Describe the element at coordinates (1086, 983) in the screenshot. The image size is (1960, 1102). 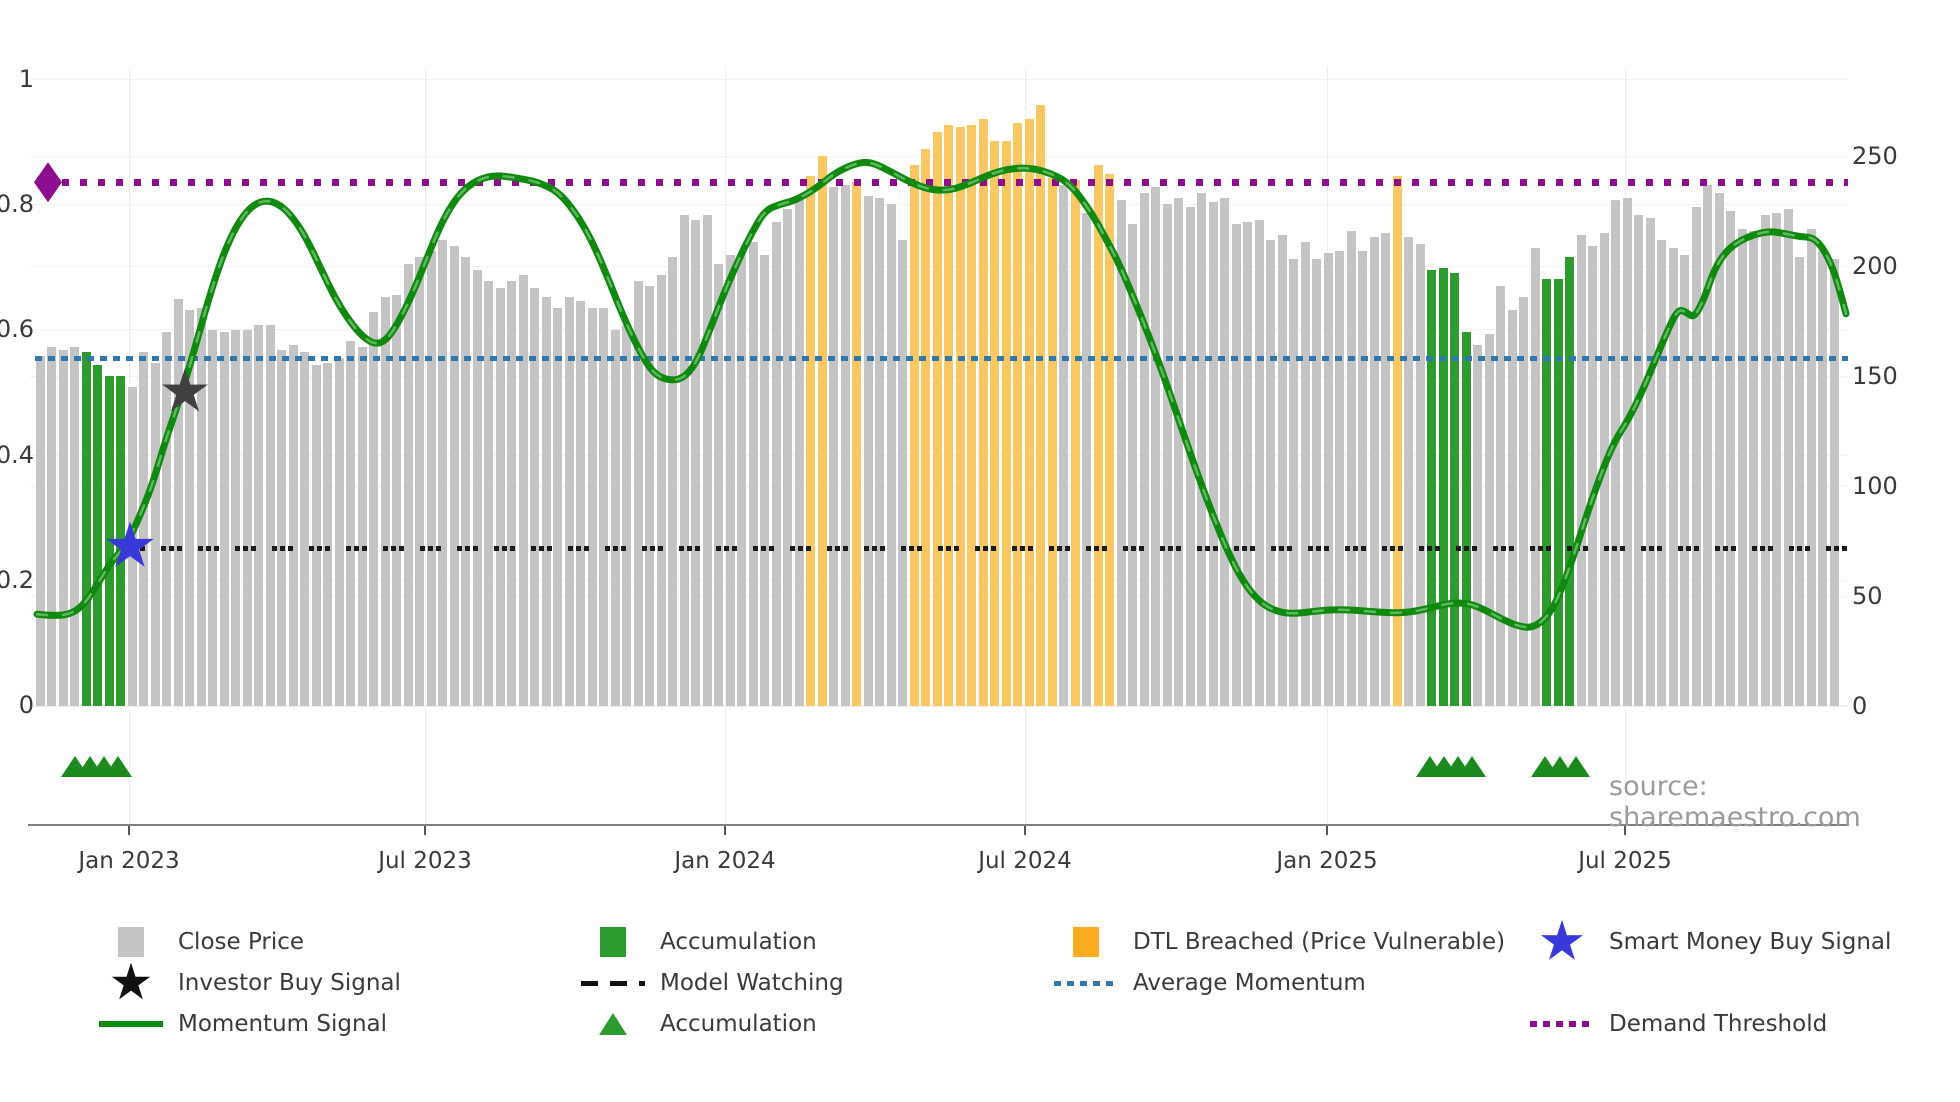
I see `blue-dots-icon` at that location.